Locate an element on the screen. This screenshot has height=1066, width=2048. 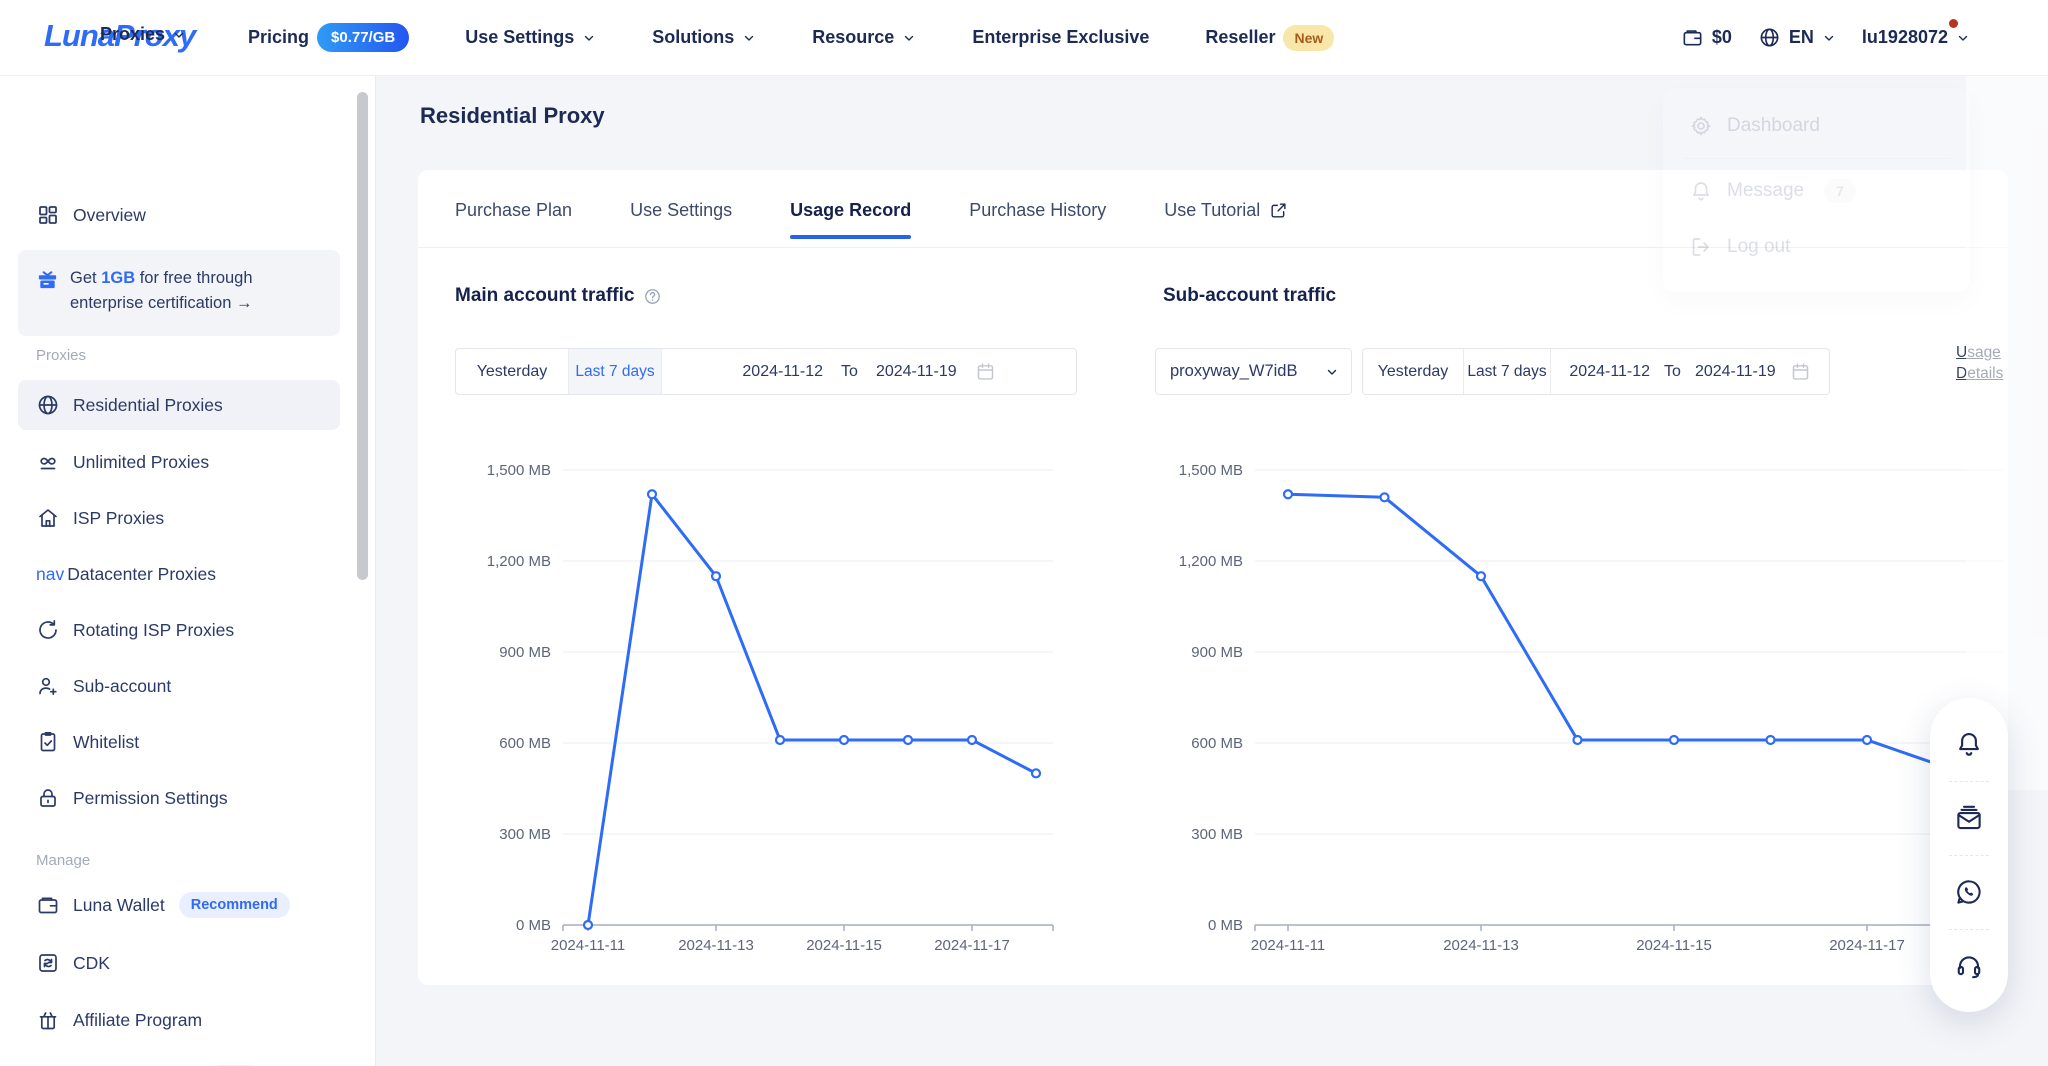
nav-proxies-label: Proxies is located at coordinates (133, 34).